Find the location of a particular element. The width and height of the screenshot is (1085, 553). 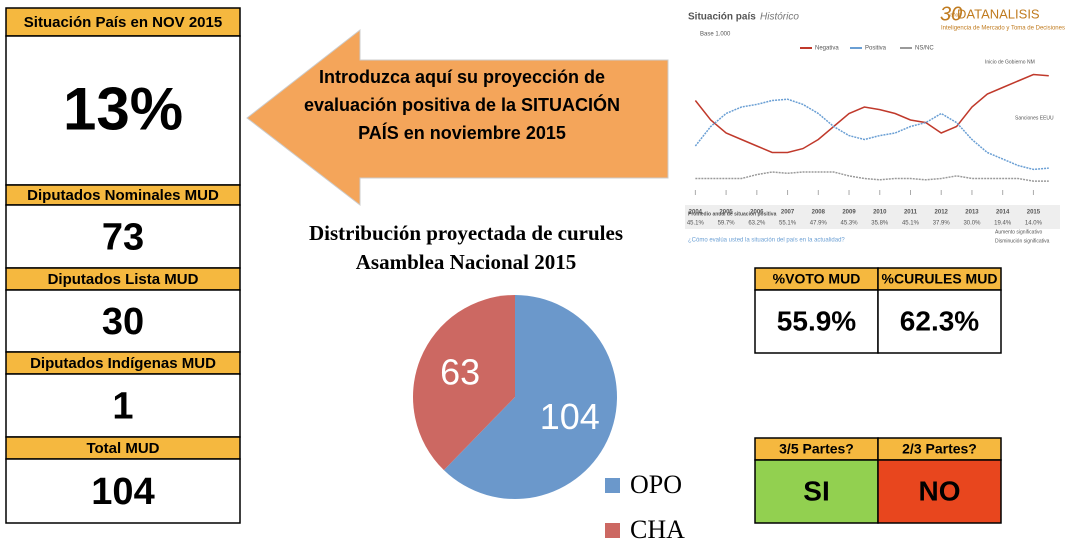

prompt-text: Introduzca aquí su proyección de is located at coordinates (462, 77).